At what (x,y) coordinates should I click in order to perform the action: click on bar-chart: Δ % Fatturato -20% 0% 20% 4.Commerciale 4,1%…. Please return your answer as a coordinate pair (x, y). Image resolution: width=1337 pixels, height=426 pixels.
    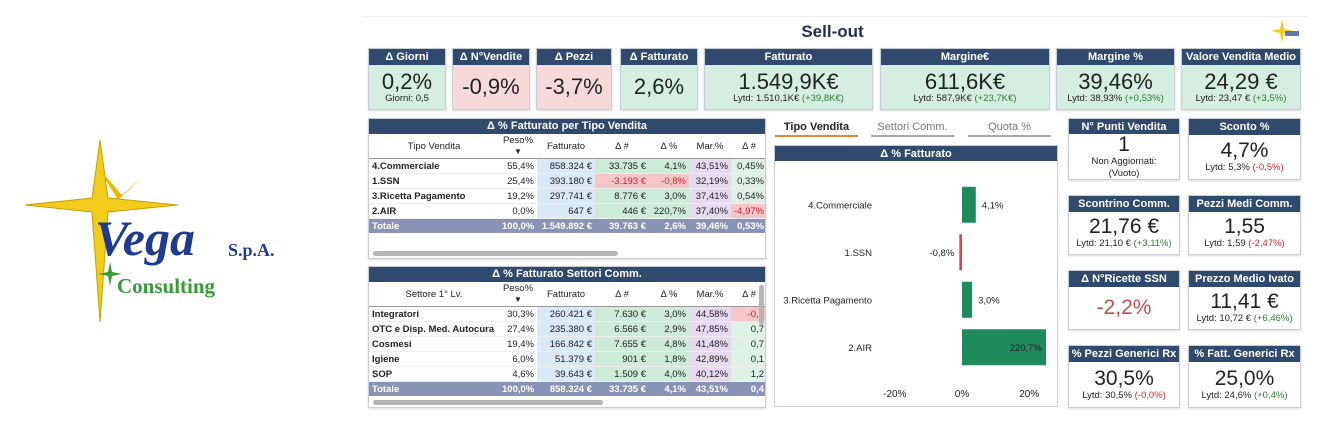
    Looking at the image, I should click on (916, 276).